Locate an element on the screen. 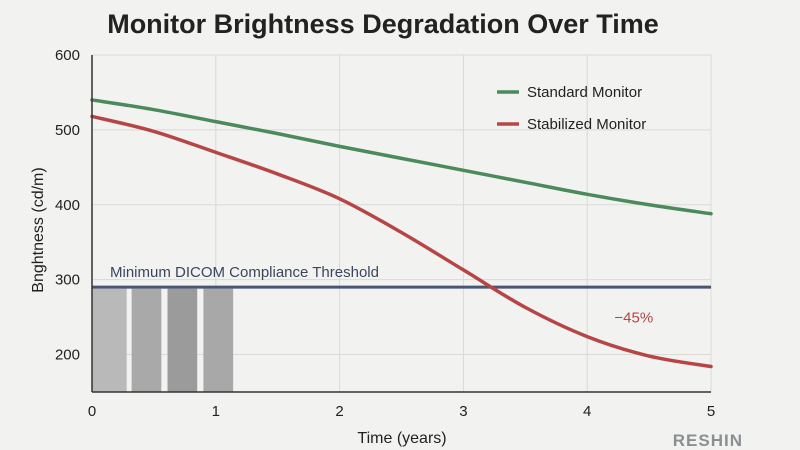 This screenshot has height=450, width=800. threshold-label: Minimum DICOM Compliance Threshold is located at coordinates (244, 272).